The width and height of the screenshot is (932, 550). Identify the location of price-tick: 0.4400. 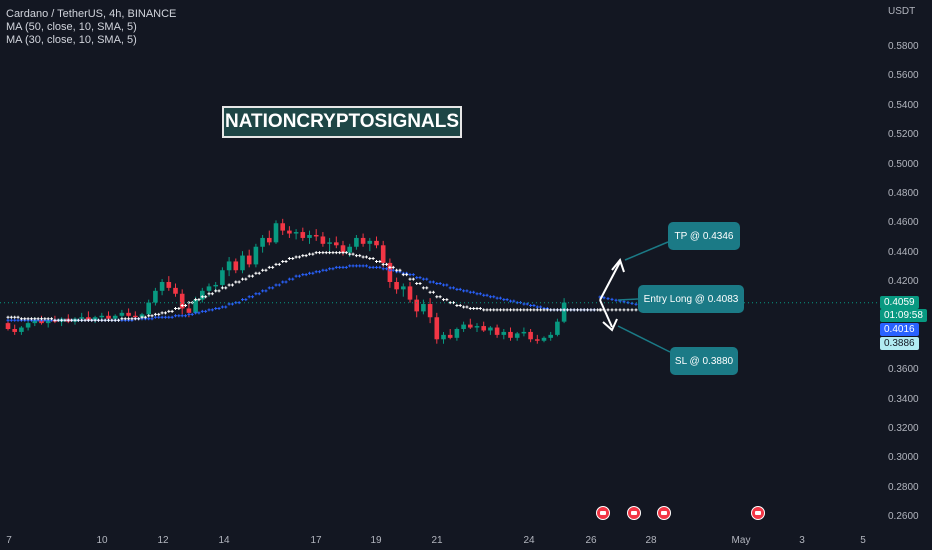
(903, 252).